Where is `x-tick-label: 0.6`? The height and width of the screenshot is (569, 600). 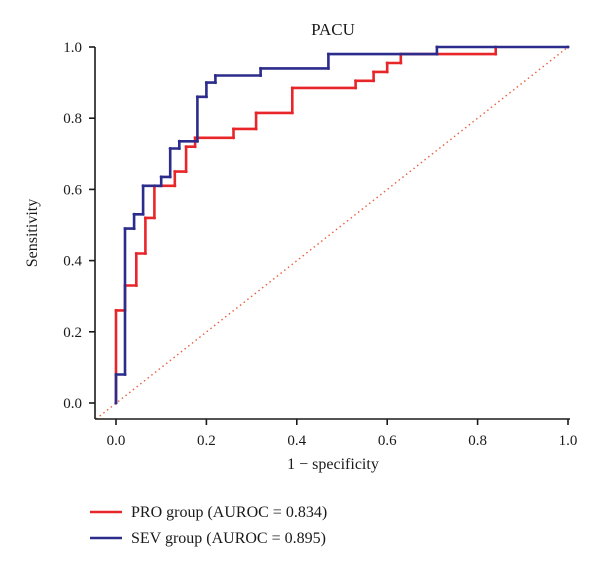 x-tick-label: 0.6 is located at coordinates (387, 441).